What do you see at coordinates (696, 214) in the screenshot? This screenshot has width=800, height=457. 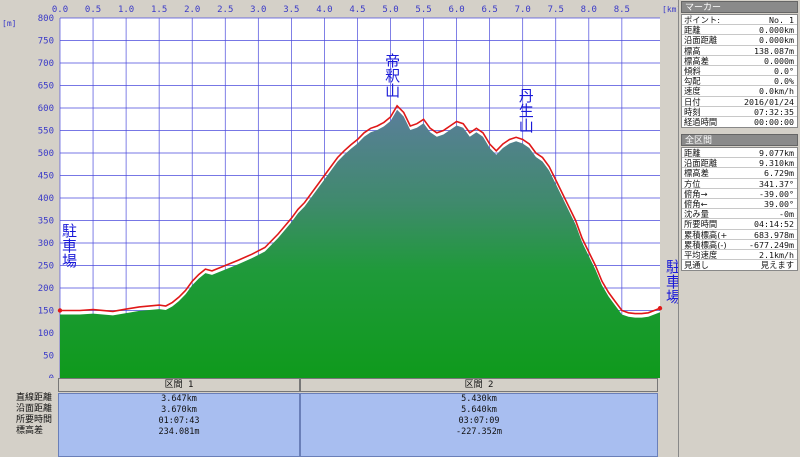 I see `total-info-key: 沈み量` at bounding box center [696, 214].